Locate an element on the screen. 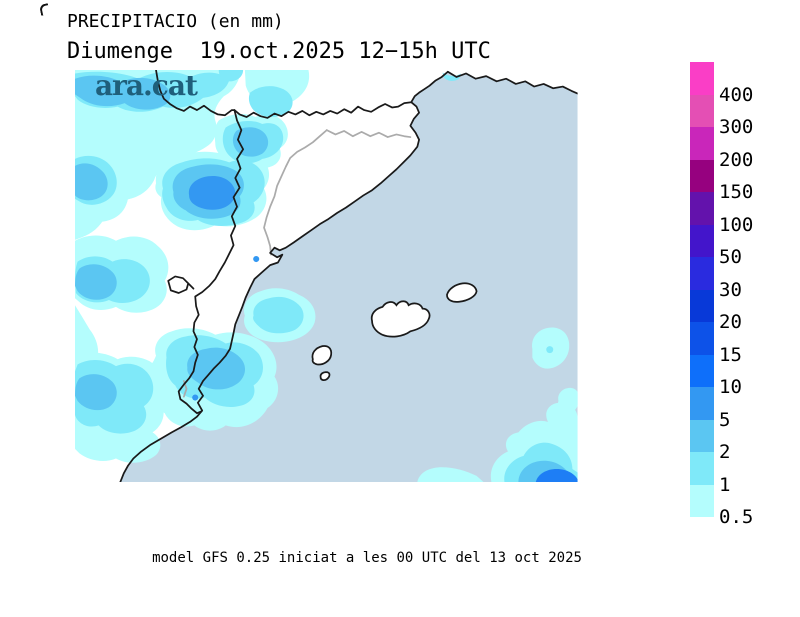 This screenshot has width=800, height=617. legend-label-100: 100 is located at coordinates (736, 224).